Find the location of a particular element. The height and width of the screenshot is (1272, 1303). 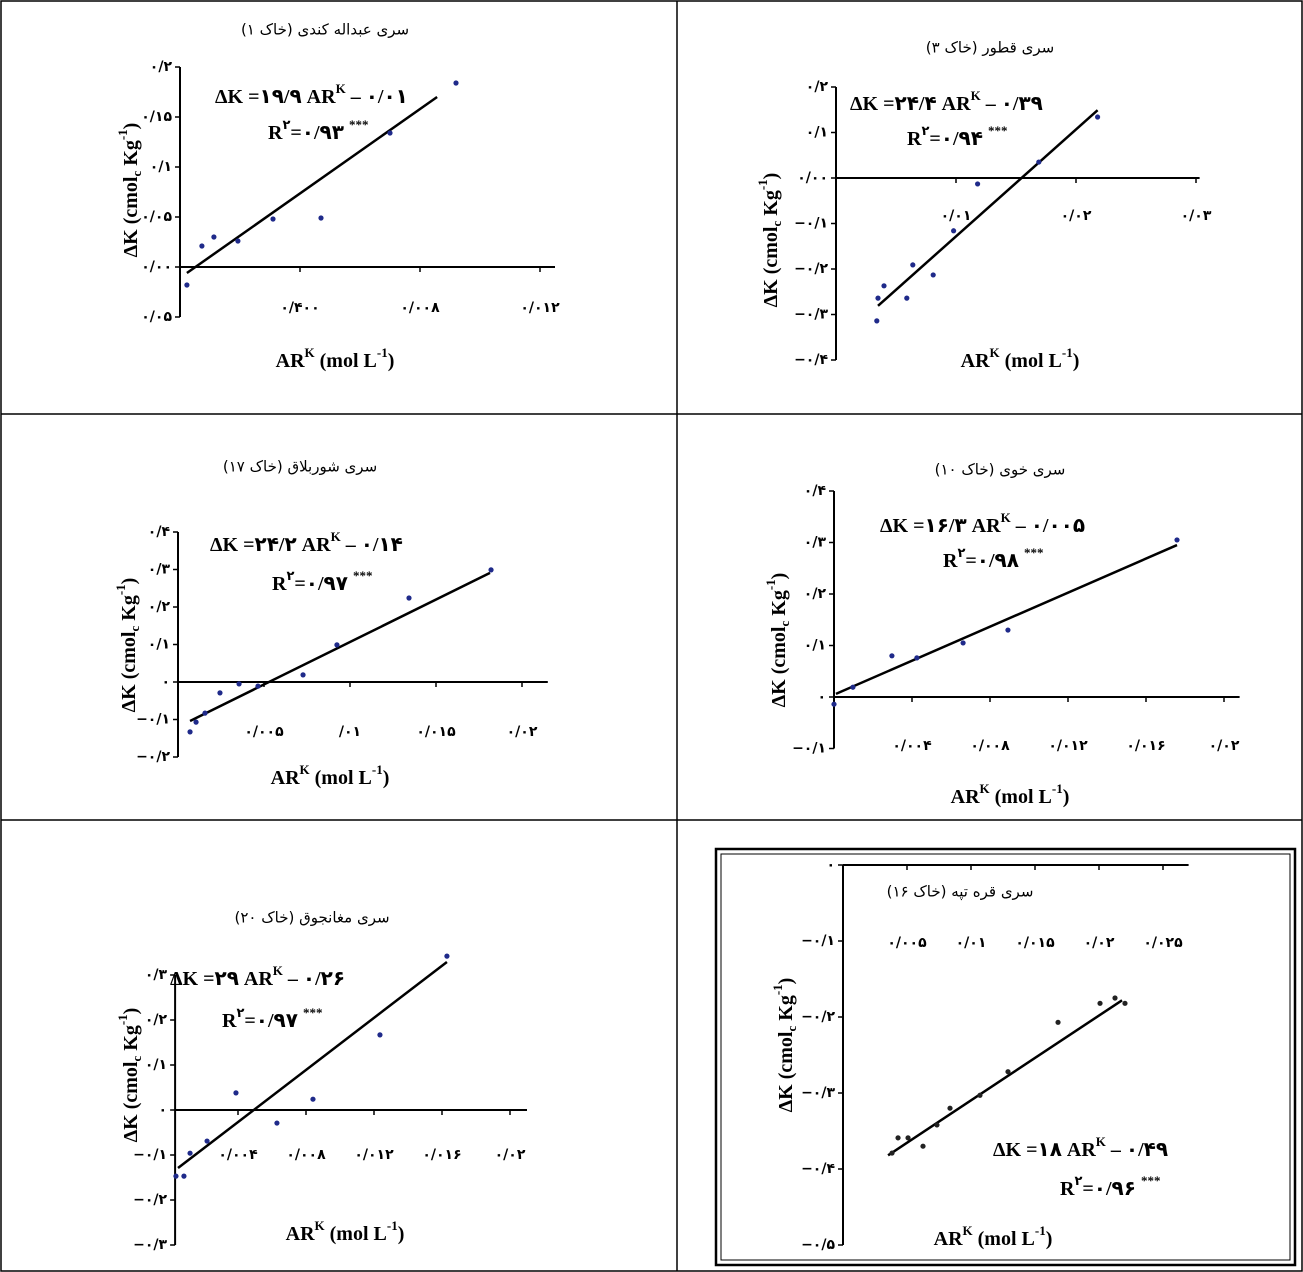

equation-part: ΔK =۱۸ AR is located at coordinates (1044, 1150).